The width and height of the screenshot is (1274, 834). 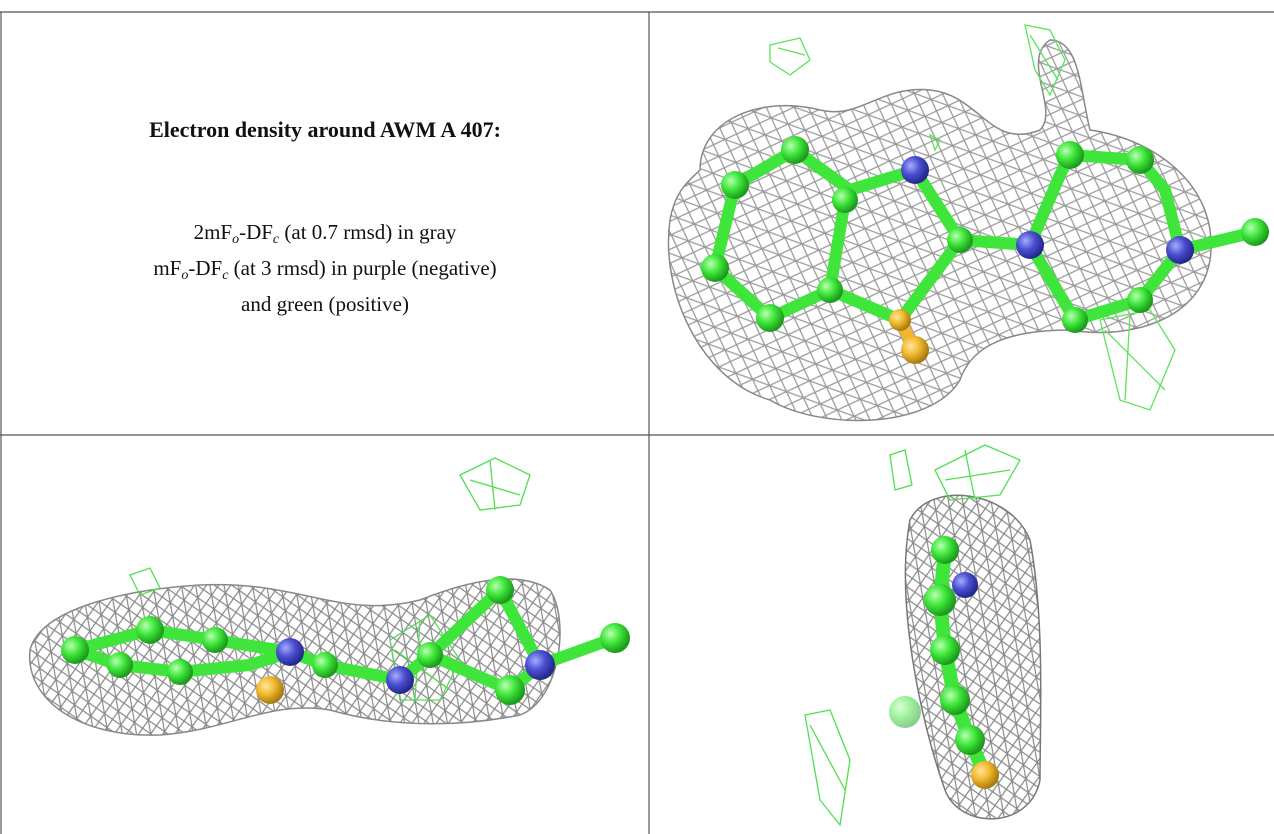 I want to click on caption-title: Electron density around AWM A 407:, so click(x=325, y=129).